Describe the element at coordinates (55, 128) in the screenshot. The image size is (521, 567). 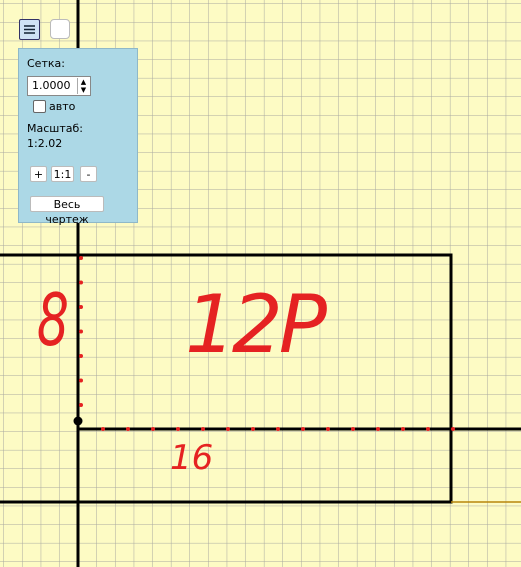
I see `scale-label: Масштаб:` at that location.